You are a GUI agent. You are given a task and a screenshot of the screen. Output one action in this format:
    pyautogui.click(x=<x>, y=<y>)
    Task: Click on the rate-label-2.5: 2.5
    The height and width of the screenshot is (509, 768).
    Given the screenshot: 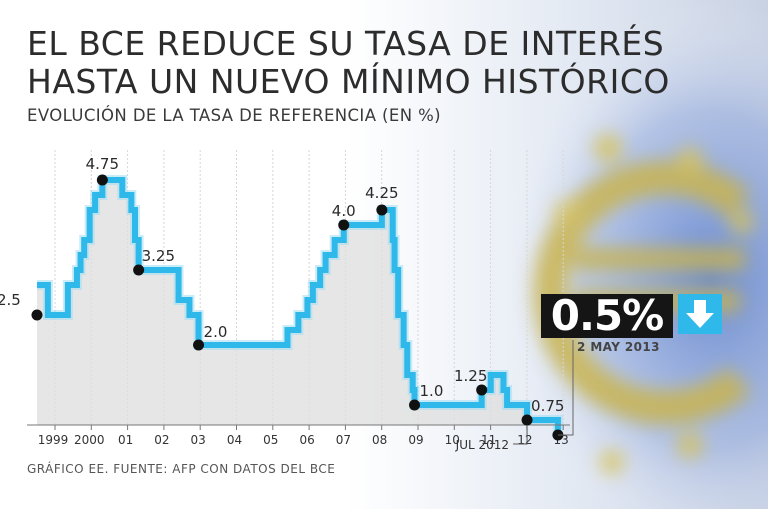 What is the action you would take?
    pyautogui.click(x=10, y=300)
    